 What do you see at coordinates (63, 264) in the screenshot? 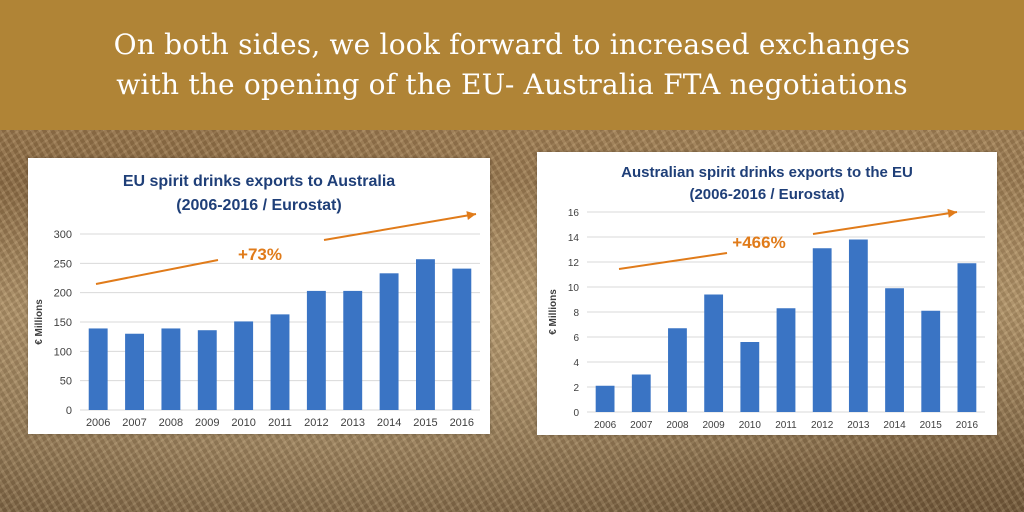
I see `y-tick-label: 250` at bounding box center [63, 264].